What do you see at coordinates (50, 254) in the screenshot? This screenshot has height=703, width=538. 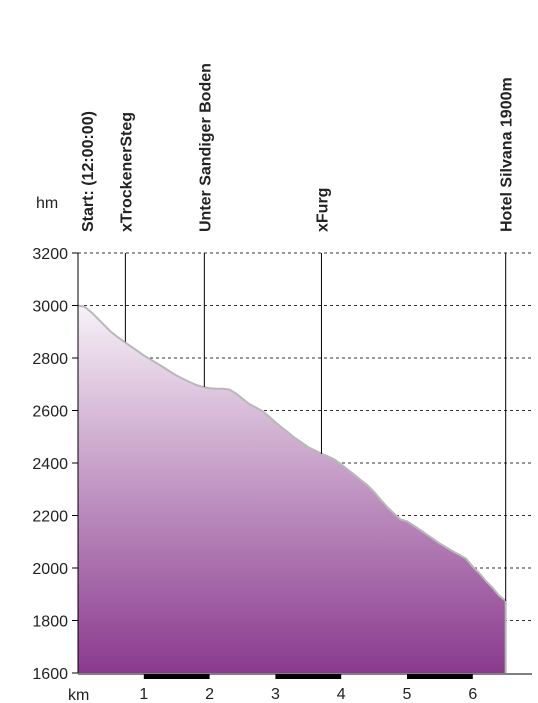 I see `y-tick-label: 3200` at bounding box center [50, 254].